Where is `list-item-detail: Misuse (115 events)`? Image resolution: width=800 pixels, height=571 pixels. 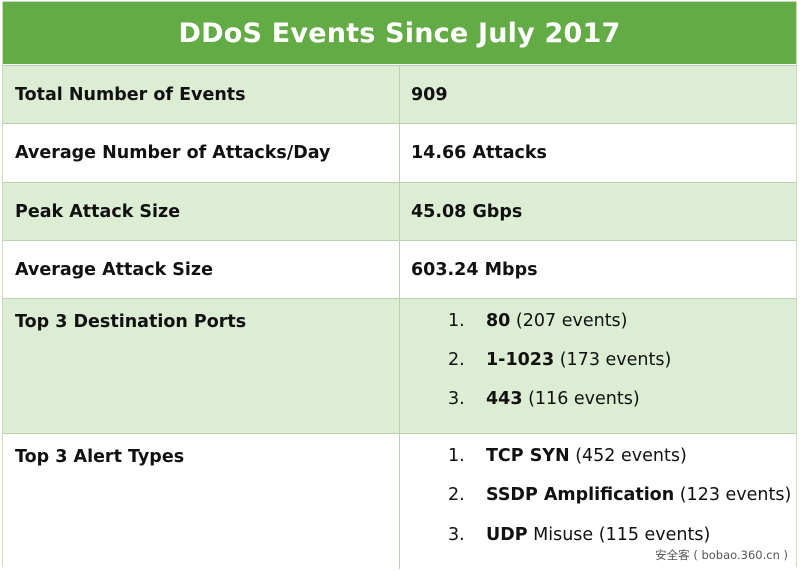
list-item-detail: Misuse (115 events) is located at coordinates (619, 535).